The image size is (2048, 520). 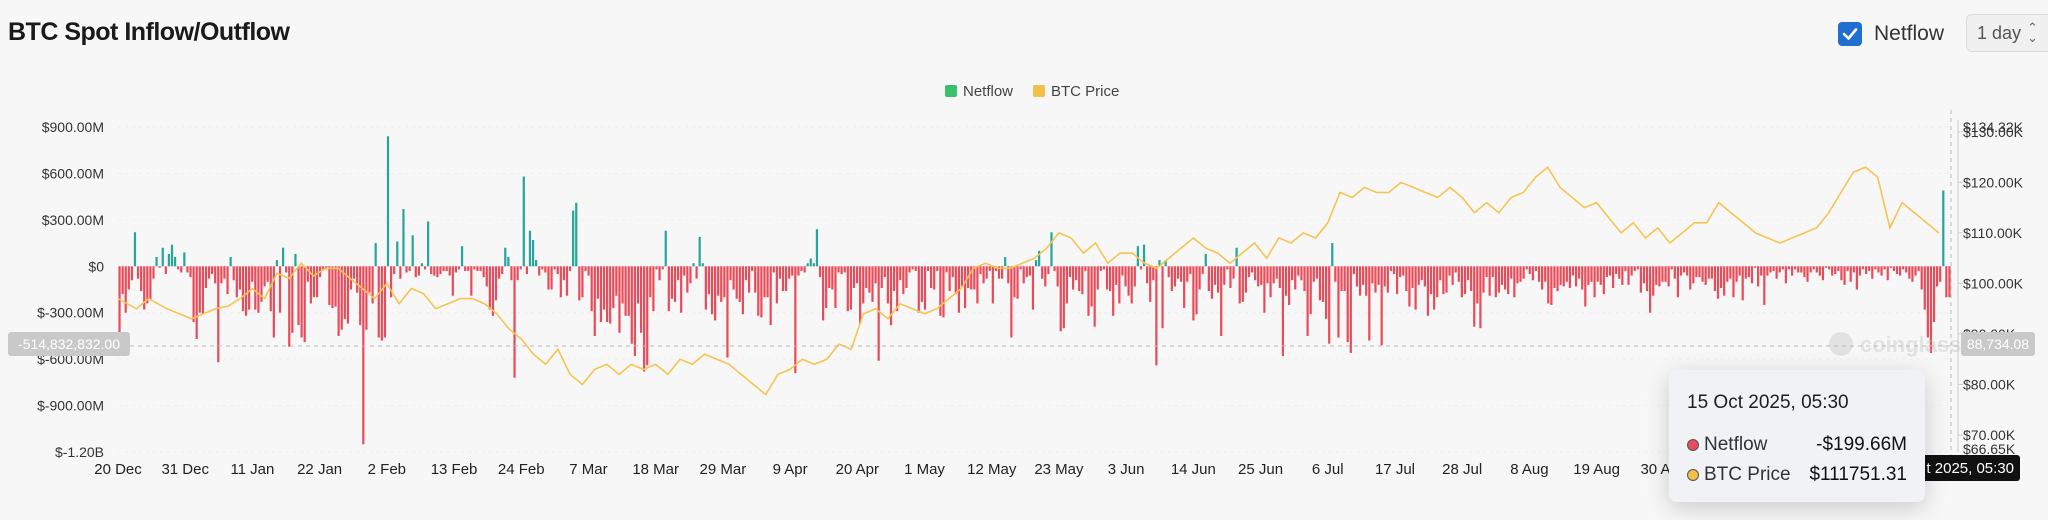 I want to click on legend-price-swatch, so click(x=1039, y=91).